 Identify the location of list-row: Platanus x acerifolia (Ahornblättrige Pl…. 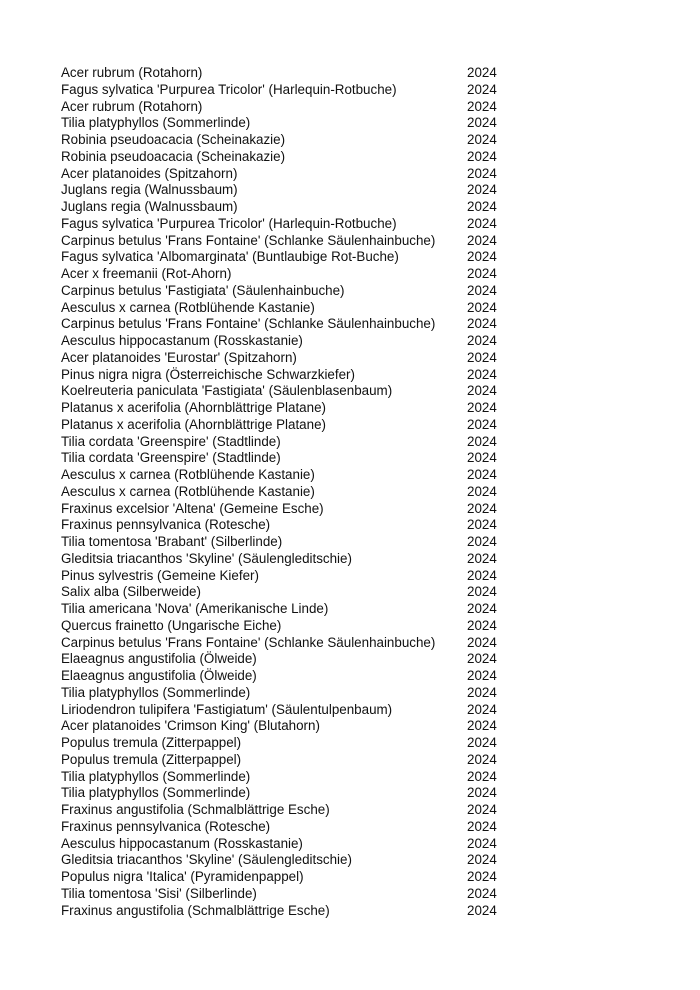
(281, 425).